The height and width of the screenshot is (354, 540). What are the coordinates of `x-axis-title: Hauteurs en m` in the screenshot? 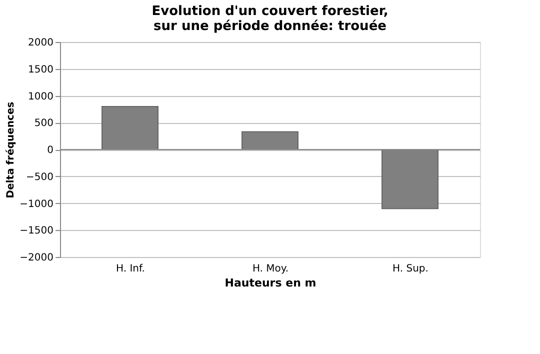 It's located at (270, 283).